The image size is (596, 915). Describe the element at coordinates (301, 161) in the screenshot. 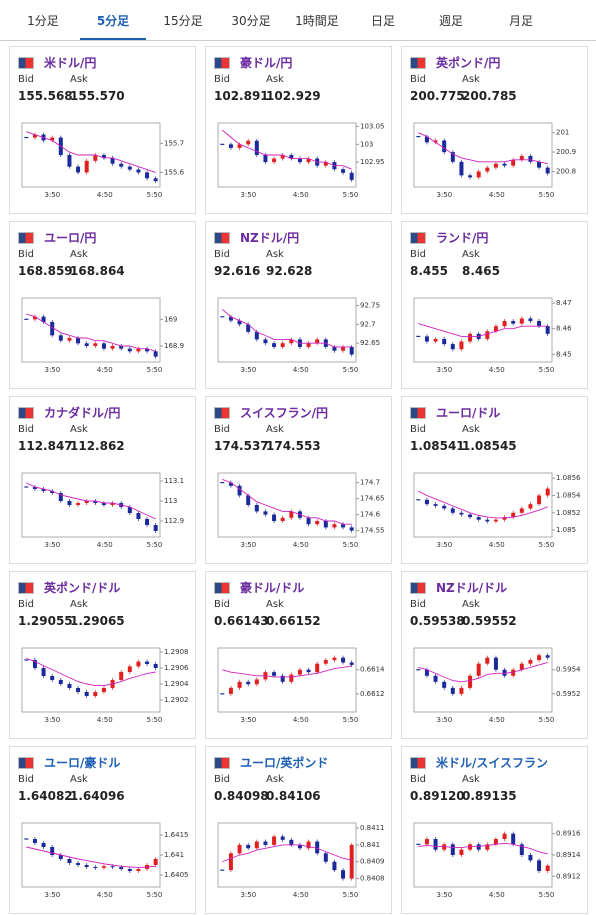

I see `mini-chart: 102.95 103 103.05 3:50 4:50 5:50` at that location.